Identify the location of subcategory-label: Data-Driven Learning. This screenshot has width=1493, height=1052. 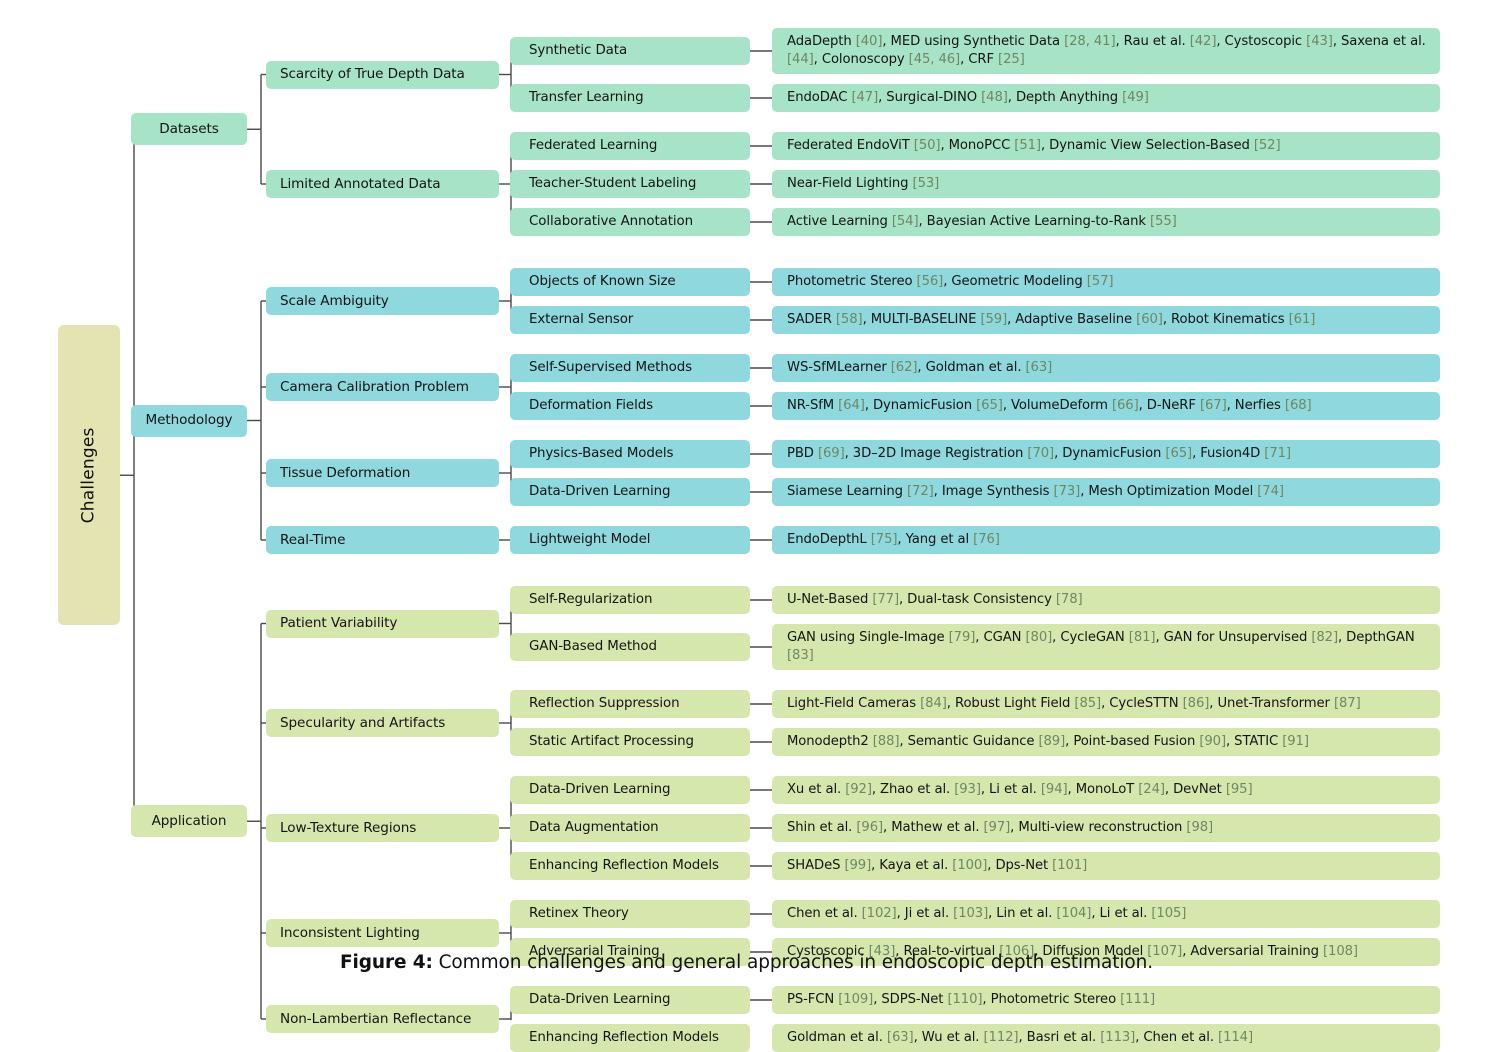
(600, 492).